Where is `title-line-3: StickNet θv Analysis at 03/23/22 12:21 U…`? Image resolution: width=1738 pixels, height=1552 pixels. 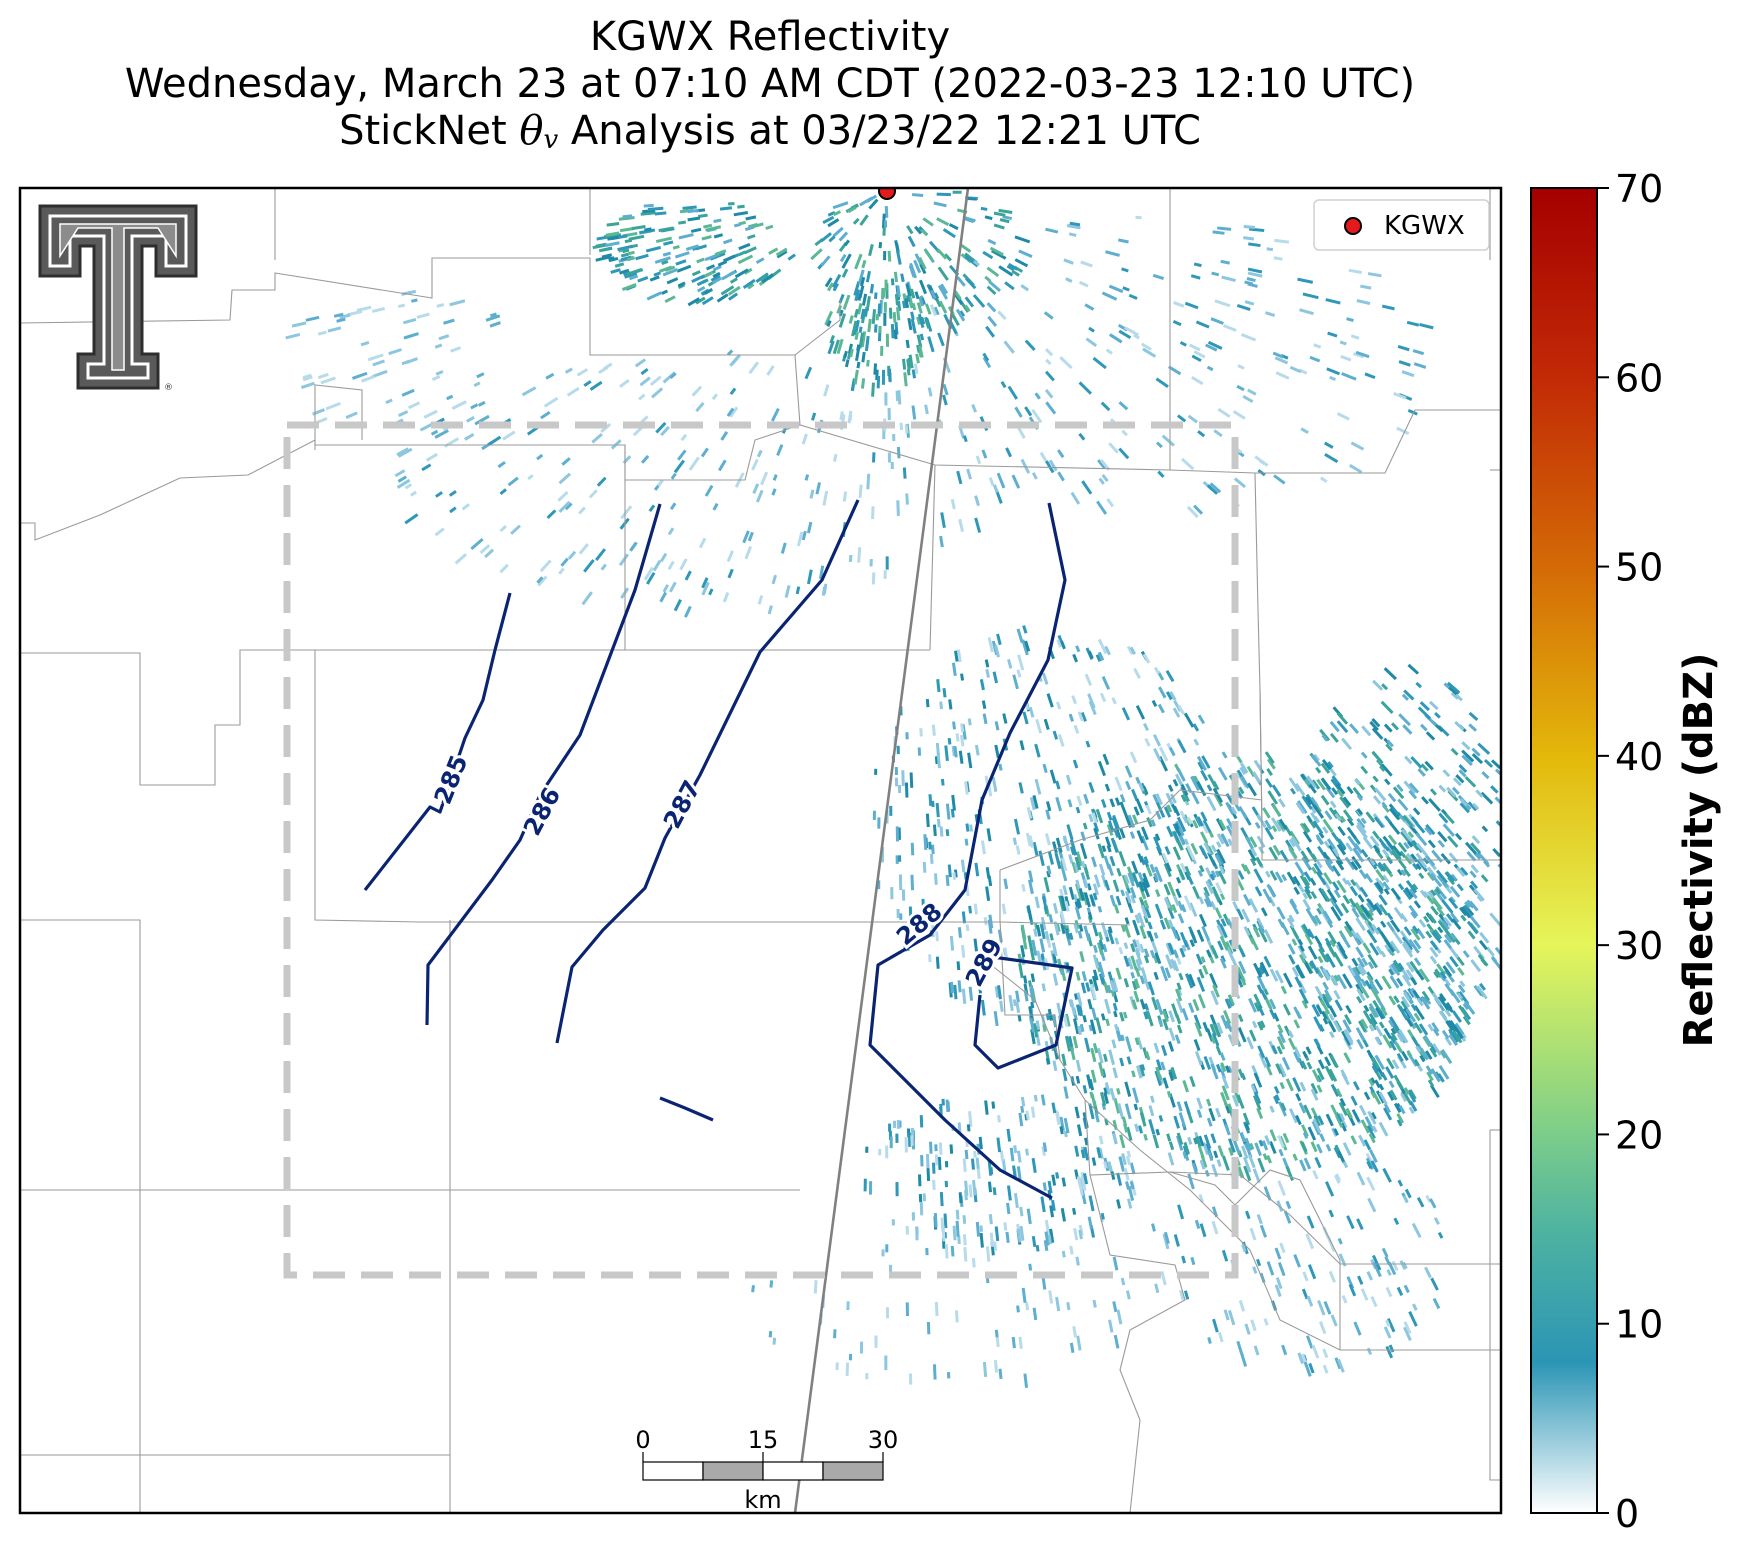
title-line-3: StickNet θv Analysis at 03/23/22 12:21 U… is located at coordinates (770, 136).